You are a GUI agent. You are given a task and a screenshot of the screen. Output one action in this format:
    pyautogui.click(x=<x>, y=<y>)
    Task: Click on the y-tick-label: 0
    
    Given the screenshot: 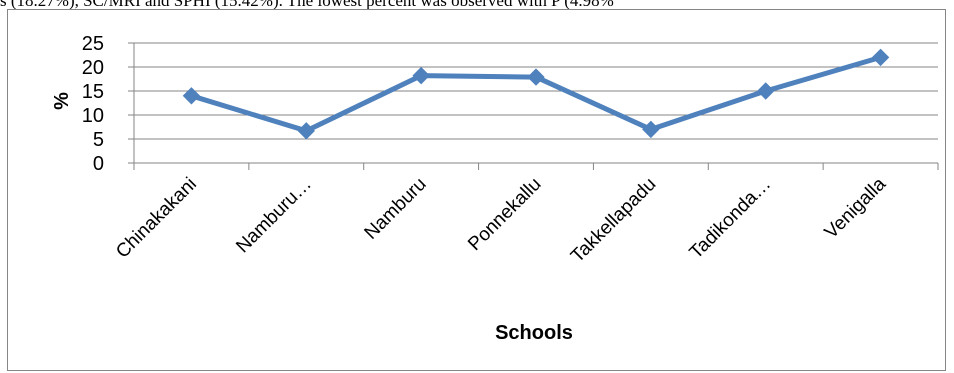 What is the action you would take?
    pyautogui.click(x=98, y=164)
    